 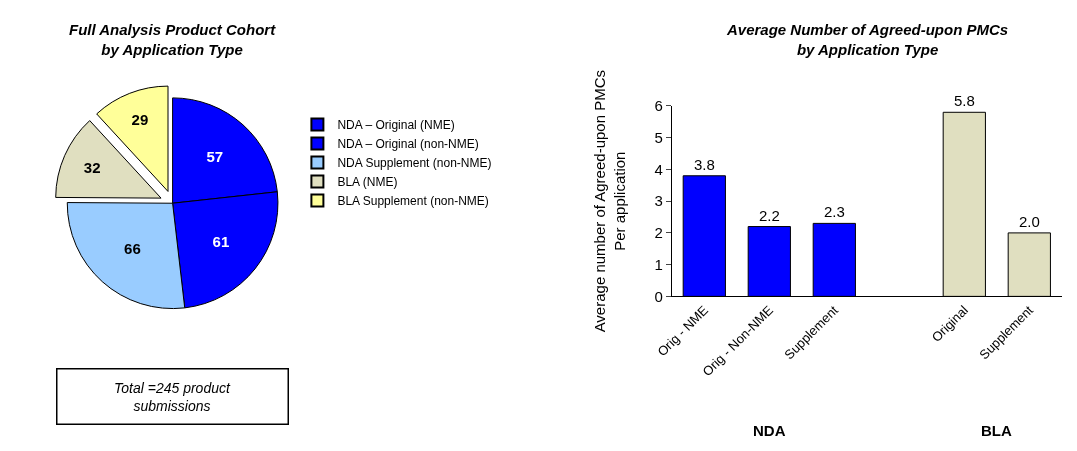 What do you see at coordinates (658, 169) in the screenshot?
I see `y-tick-label: 4` at bounding box center [658, 169].